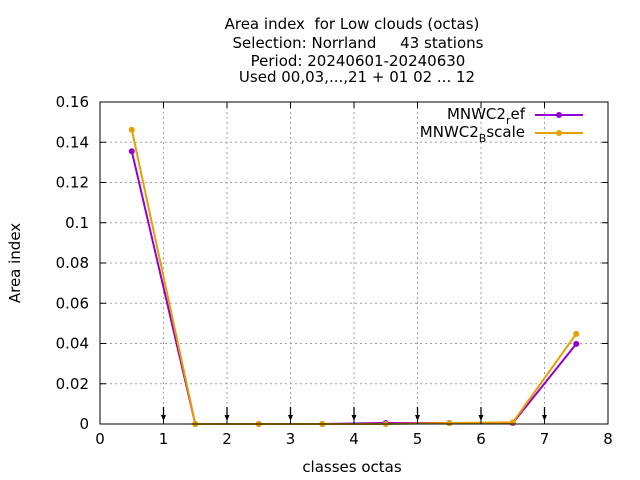 The width and height of the screenshot is (640, 480). What do you see at coordinates (357, 77) in the screenshot?
I see `title-line-4: Used 00,03,...,21 + 01 02 ... 12` at bounding box center [357, 77].